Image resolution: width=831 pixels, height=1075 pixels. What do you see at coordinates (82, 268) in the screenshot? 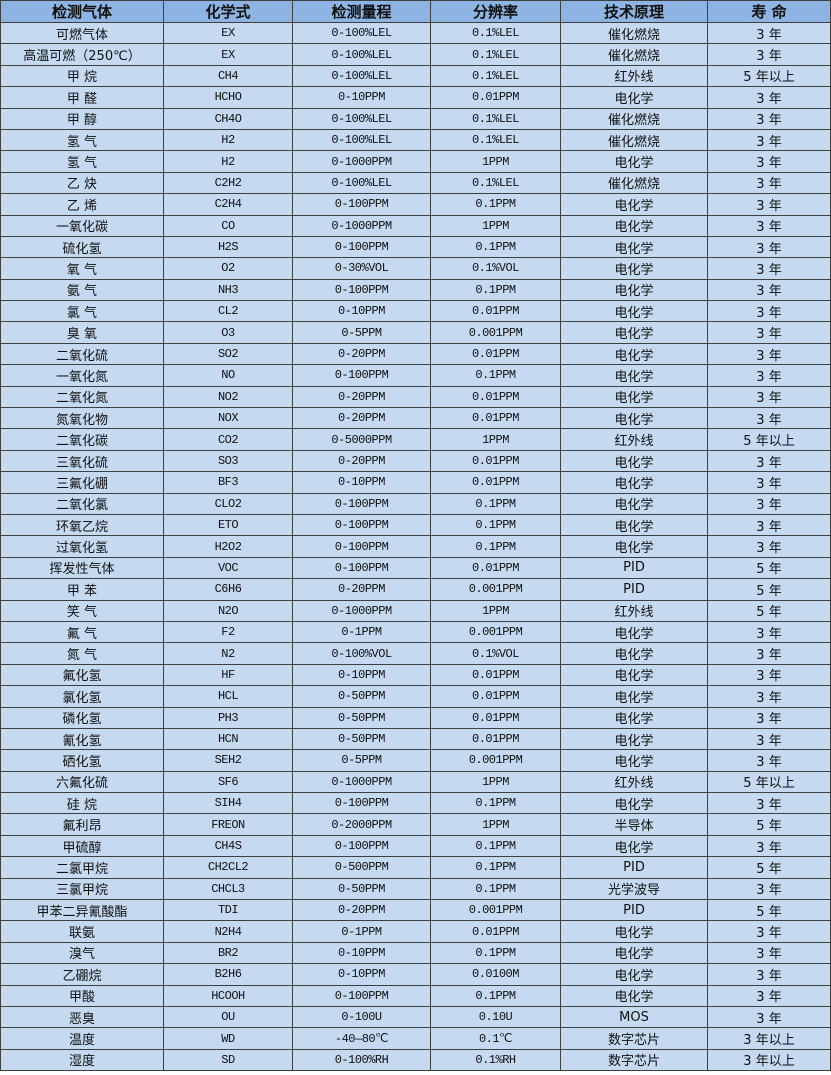
I see `gas-cell: 氧 气` at bounding box center [82, 268].